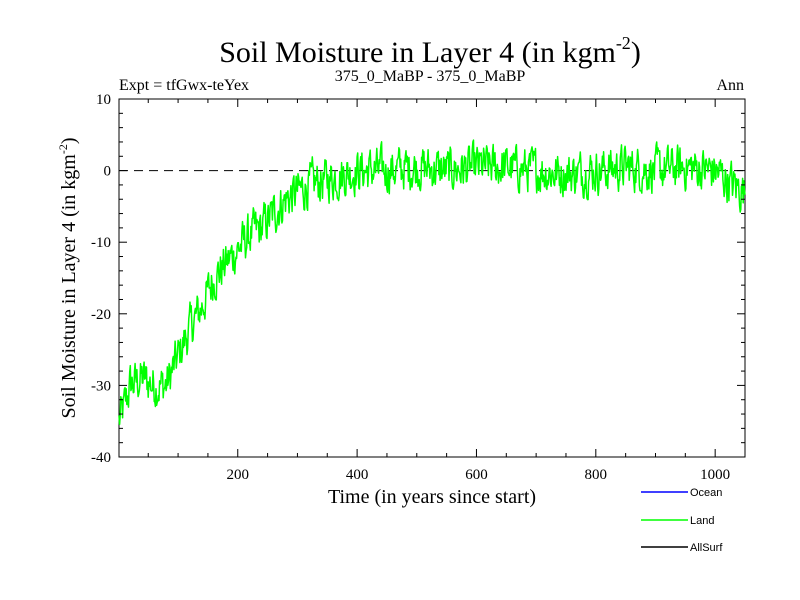 Image resolution: width=800 pixels, height=600 pixels. What do you see at coordinates (108, 172) in the screenshot?
I see `y-tick-label: 0` at bounding box center [108, 172].